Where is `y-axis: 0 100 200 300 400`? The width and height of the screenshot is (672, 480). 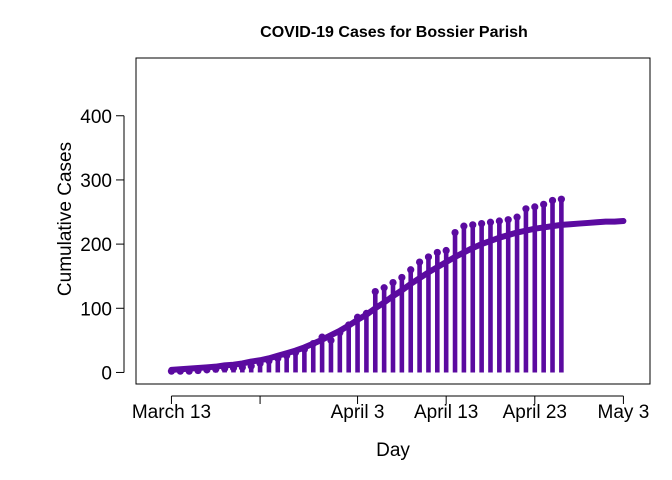 y-axis: 0 100 200 300 400 is located at coordinates (102, 245).